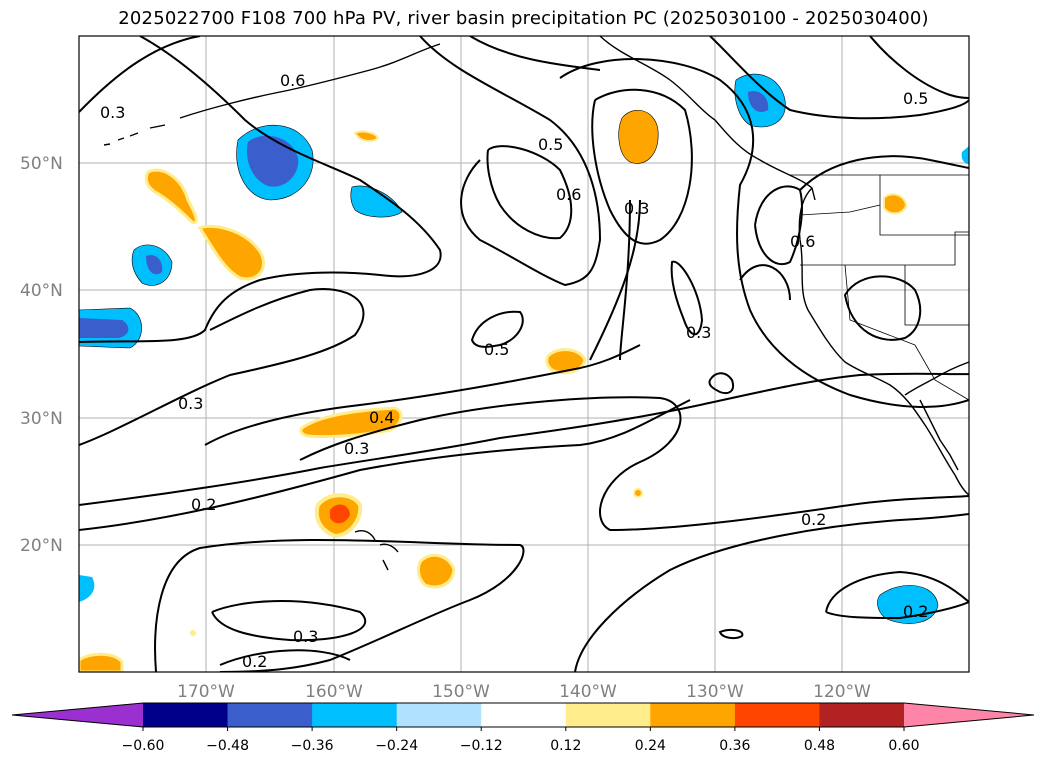 The height and width of the screenshot is (765, 1047). Describe the element at coordinates (715, 692) in the screenshot. I see `lon-label: 130°W` at that location.